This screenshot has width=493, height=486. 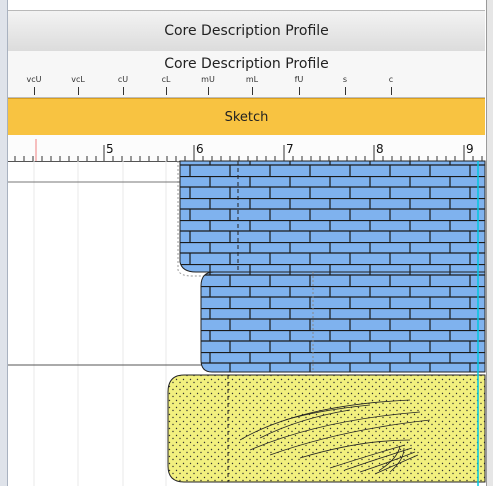 What do you see at coordinates (246, 74) in the screenshot?
I see `grain-size-scale-header: Core Description Profile` at bounding box center [246, 74].